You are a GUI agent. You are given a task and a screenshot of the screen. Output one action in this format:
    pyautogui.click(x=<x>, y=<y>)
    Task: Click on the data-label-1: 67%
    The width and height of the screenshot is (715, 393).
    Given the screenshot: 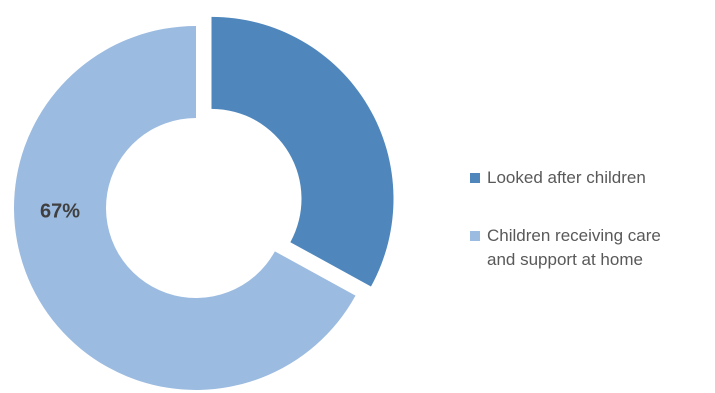 What is the action you would take?
    pyautogui.click(x=60, y=212)
    